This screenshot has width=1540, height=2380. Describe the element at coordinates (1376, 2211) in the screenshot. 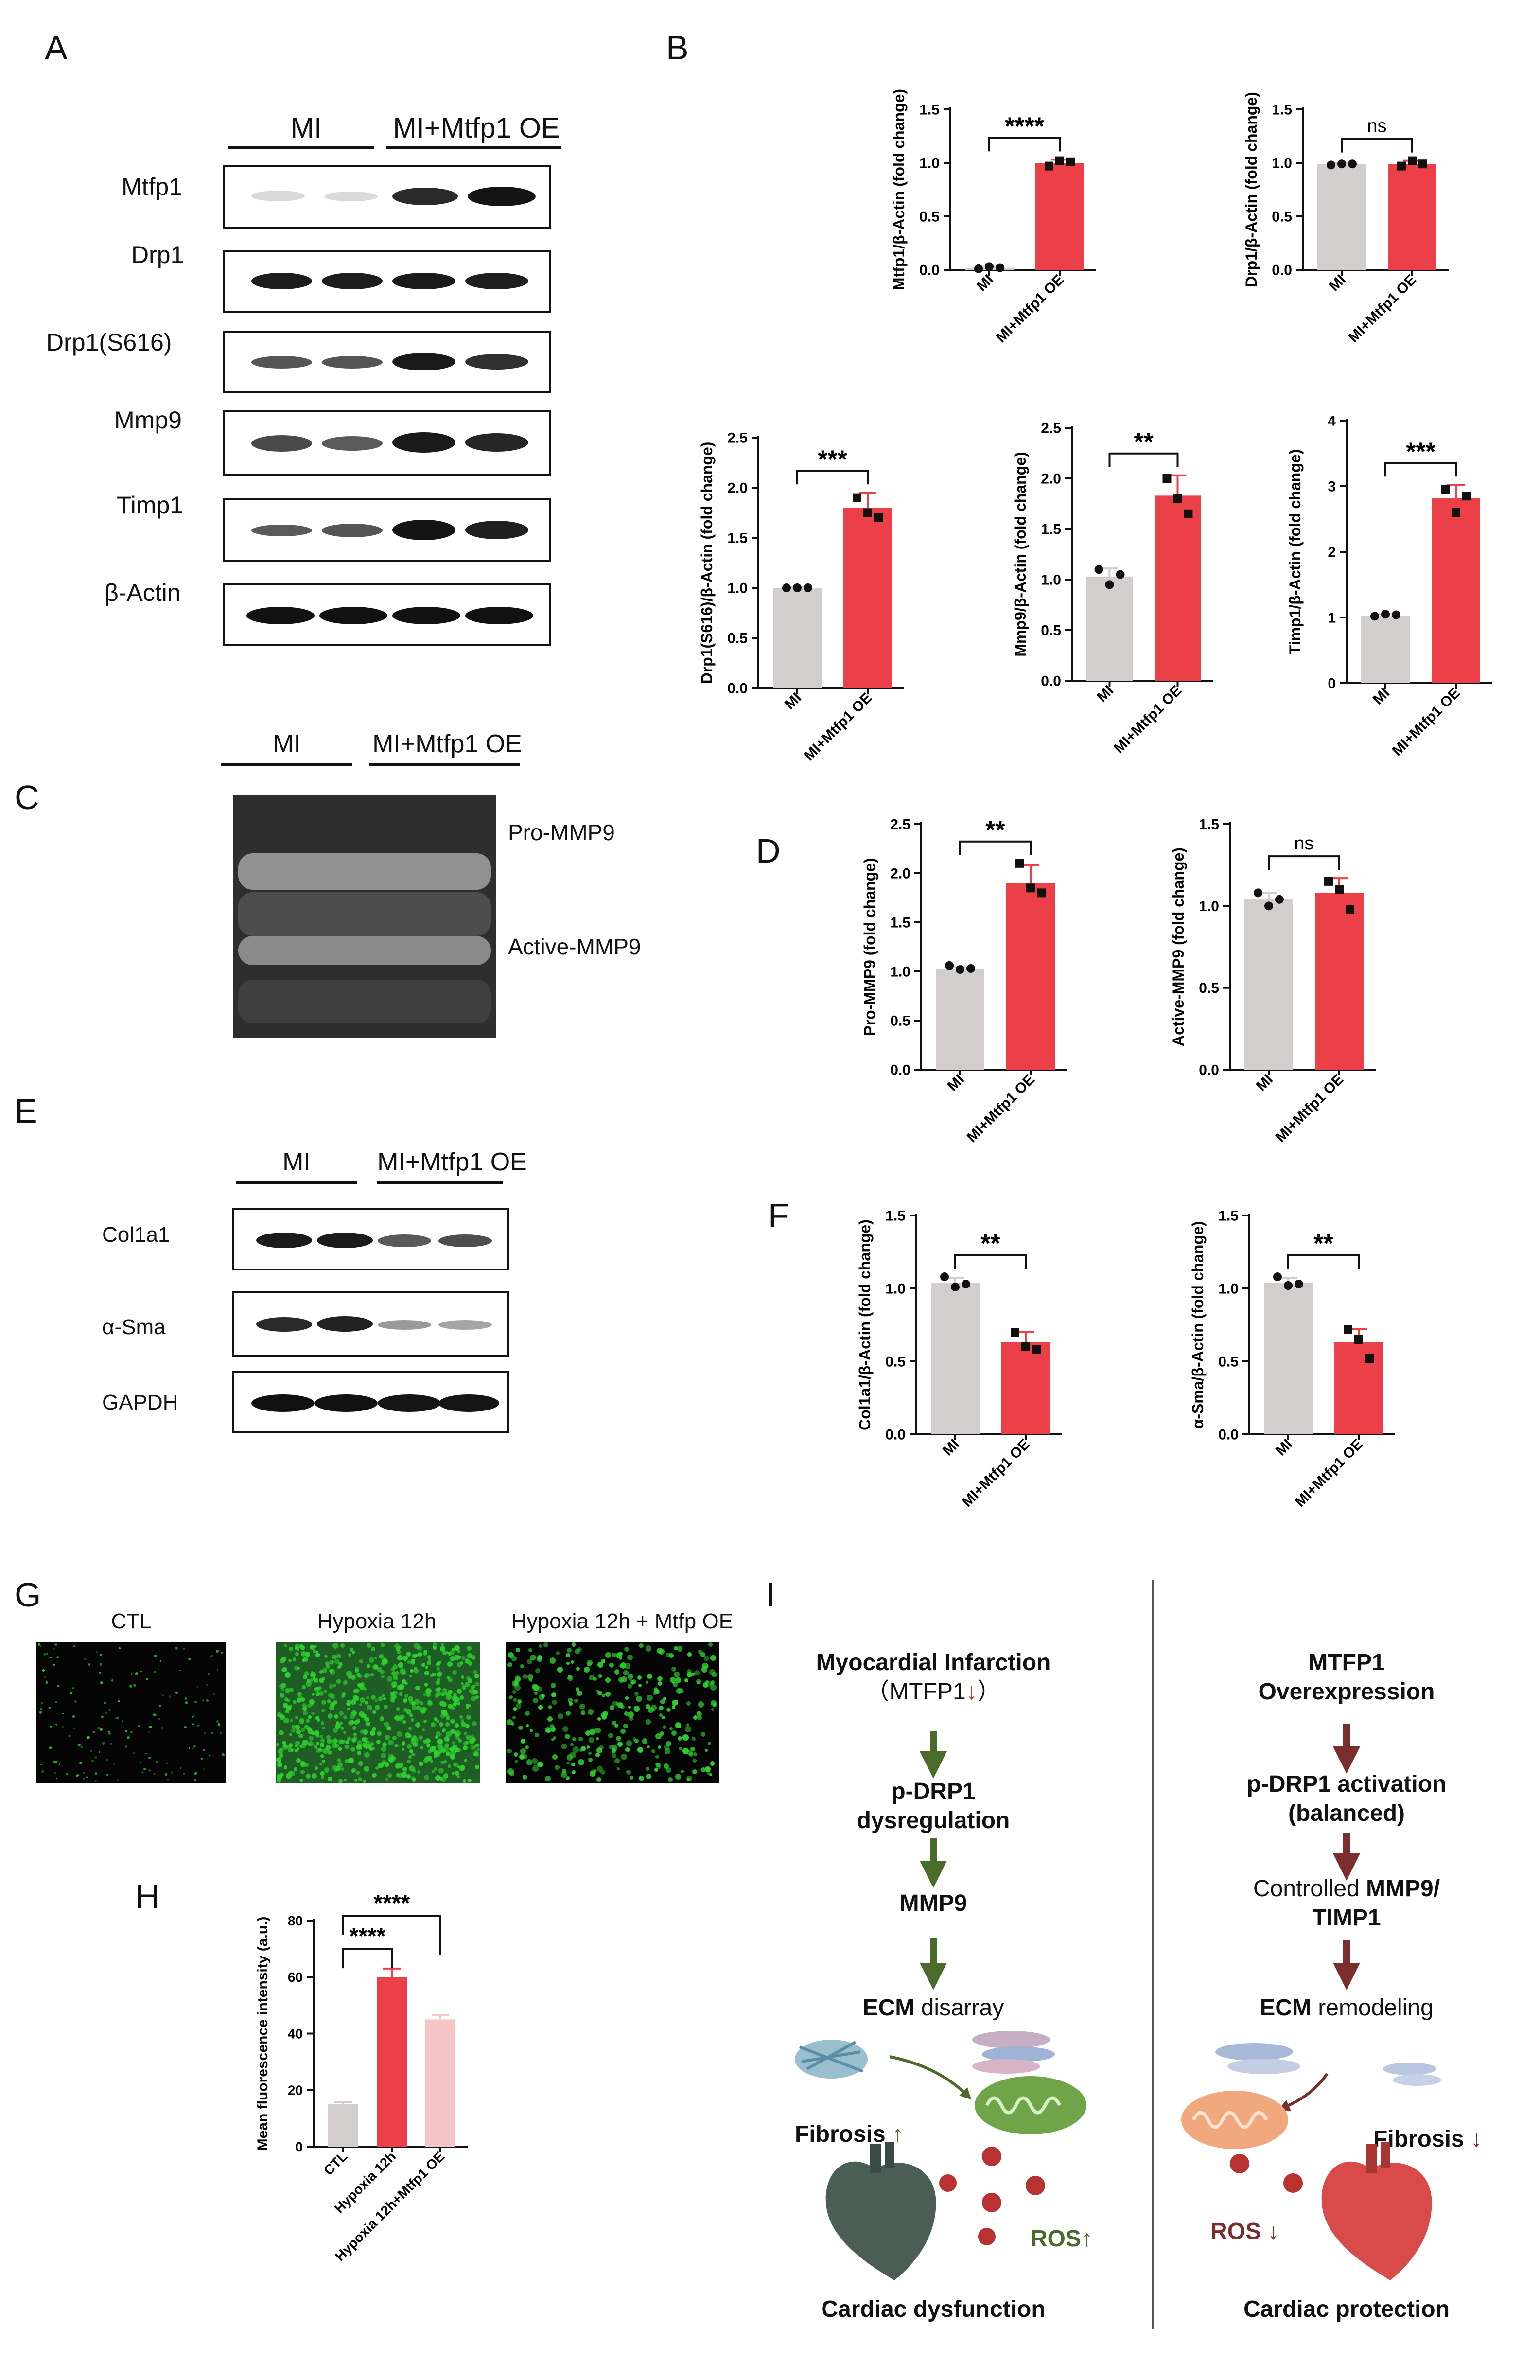

I see `schema-right-heart` at that location.